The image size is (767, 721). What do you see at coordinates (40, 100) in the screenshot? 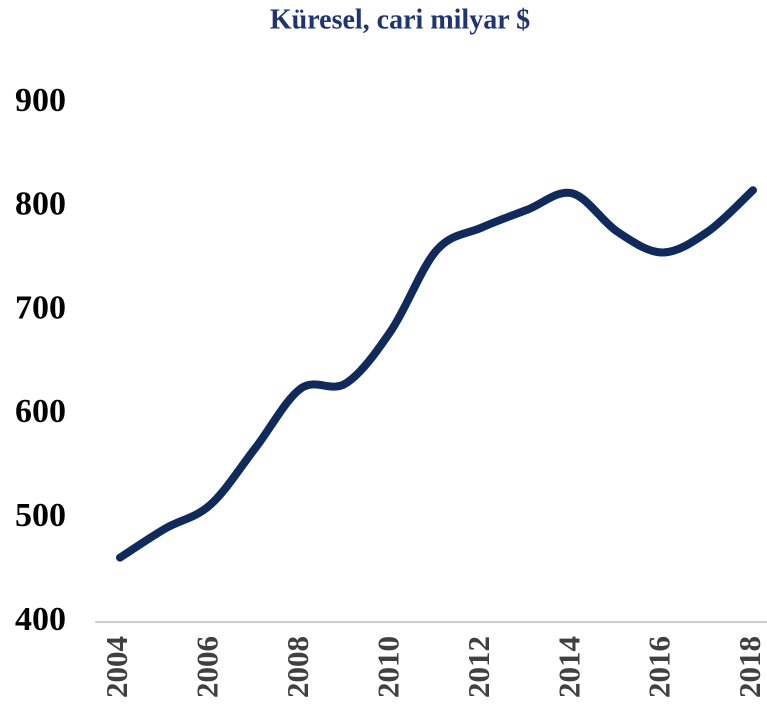
I see `y-tick-label: 900` at bounding box center [40, 100].